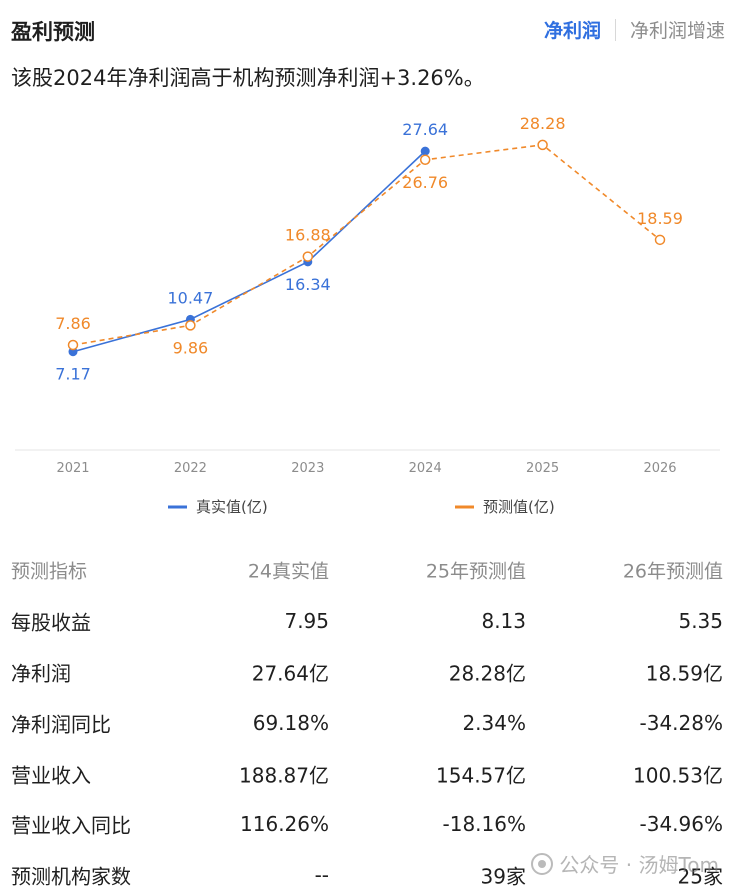 This screenshot has height=894, width=739. Describe the element at coordinates (369, 672) in the screenshot. I see `table-row: 净利润 27.64亿 28.28亿 18.59亿` at that location.